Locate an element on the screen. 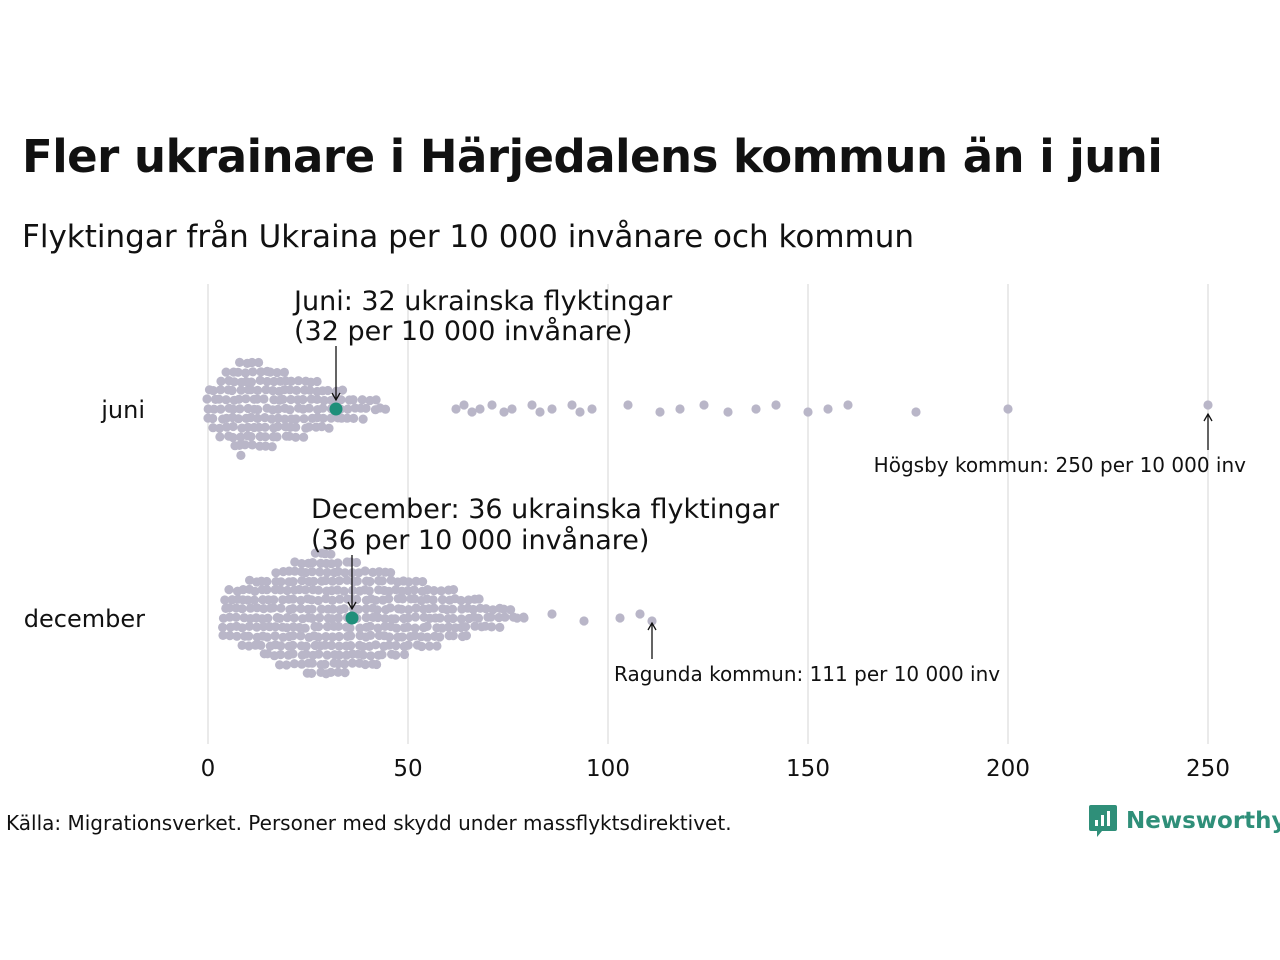 This screenshot has width=1280, height=960. x-axis-ticks: 0 50 100 150 200 250 is located at coordinates (715, 769).